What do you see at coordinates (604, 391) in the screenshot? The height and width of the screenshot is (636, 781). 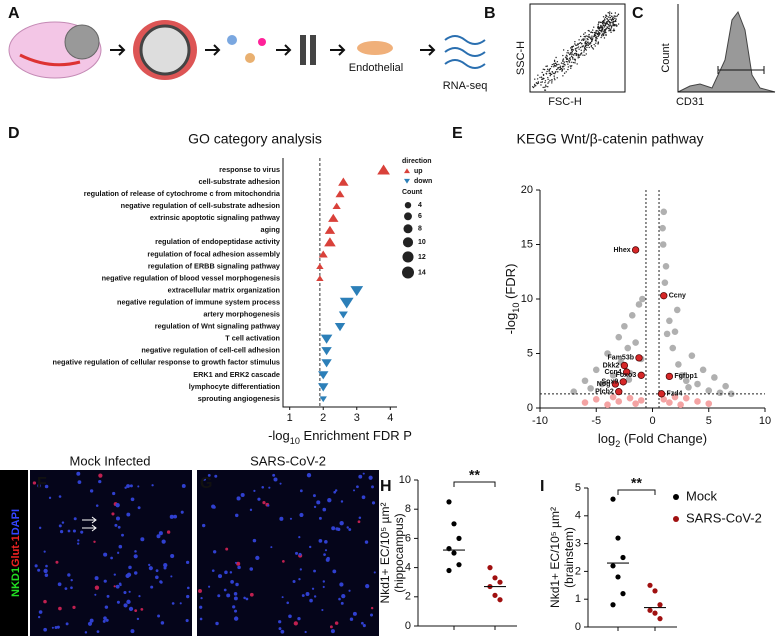 I see `gene-label: Plcb2` at bounding box center [604, 391].